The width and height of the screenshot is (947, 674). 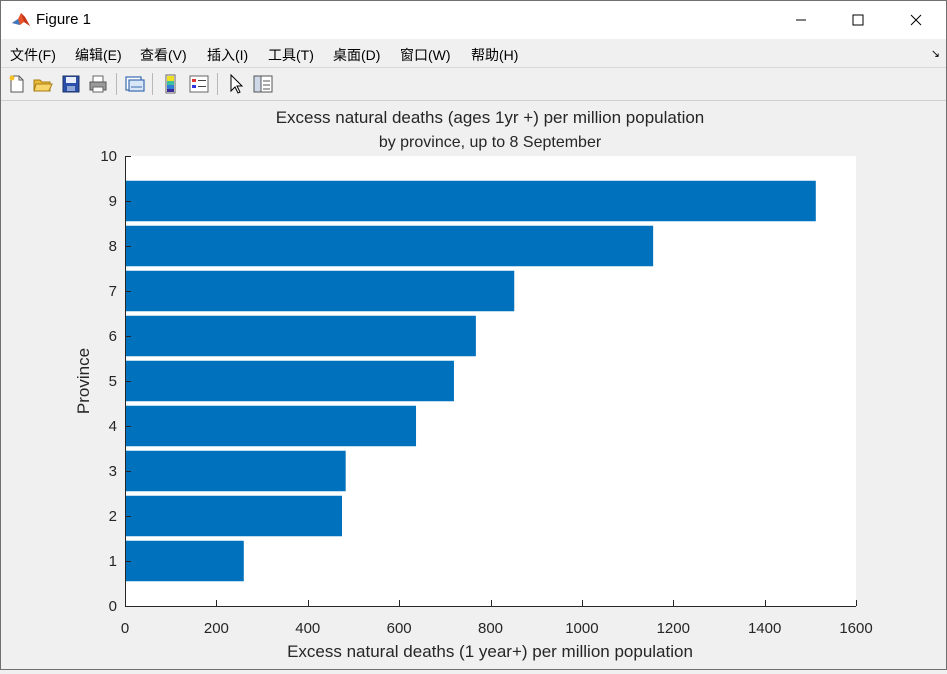 I want to click on y-tick-label: 5, so click(x=113, y=381).